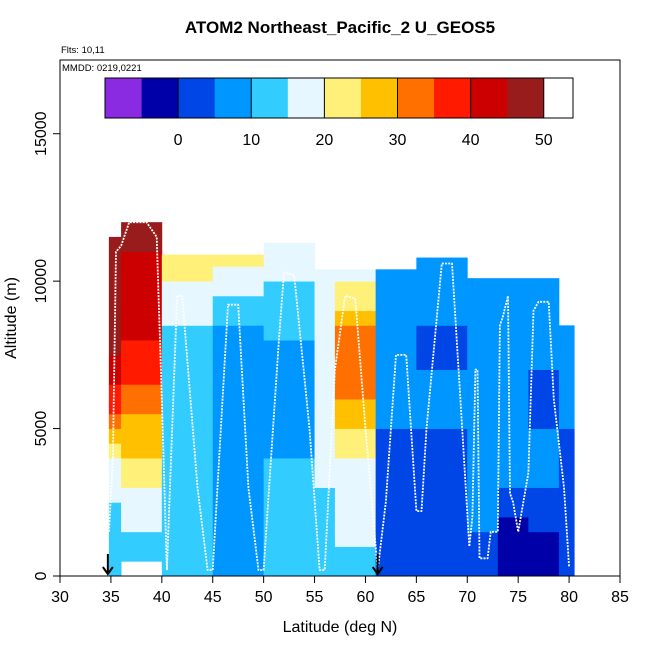 The width and height of the screenshot is (650, 650). I want to click on x-tick-label: 75, so click(518, 597).